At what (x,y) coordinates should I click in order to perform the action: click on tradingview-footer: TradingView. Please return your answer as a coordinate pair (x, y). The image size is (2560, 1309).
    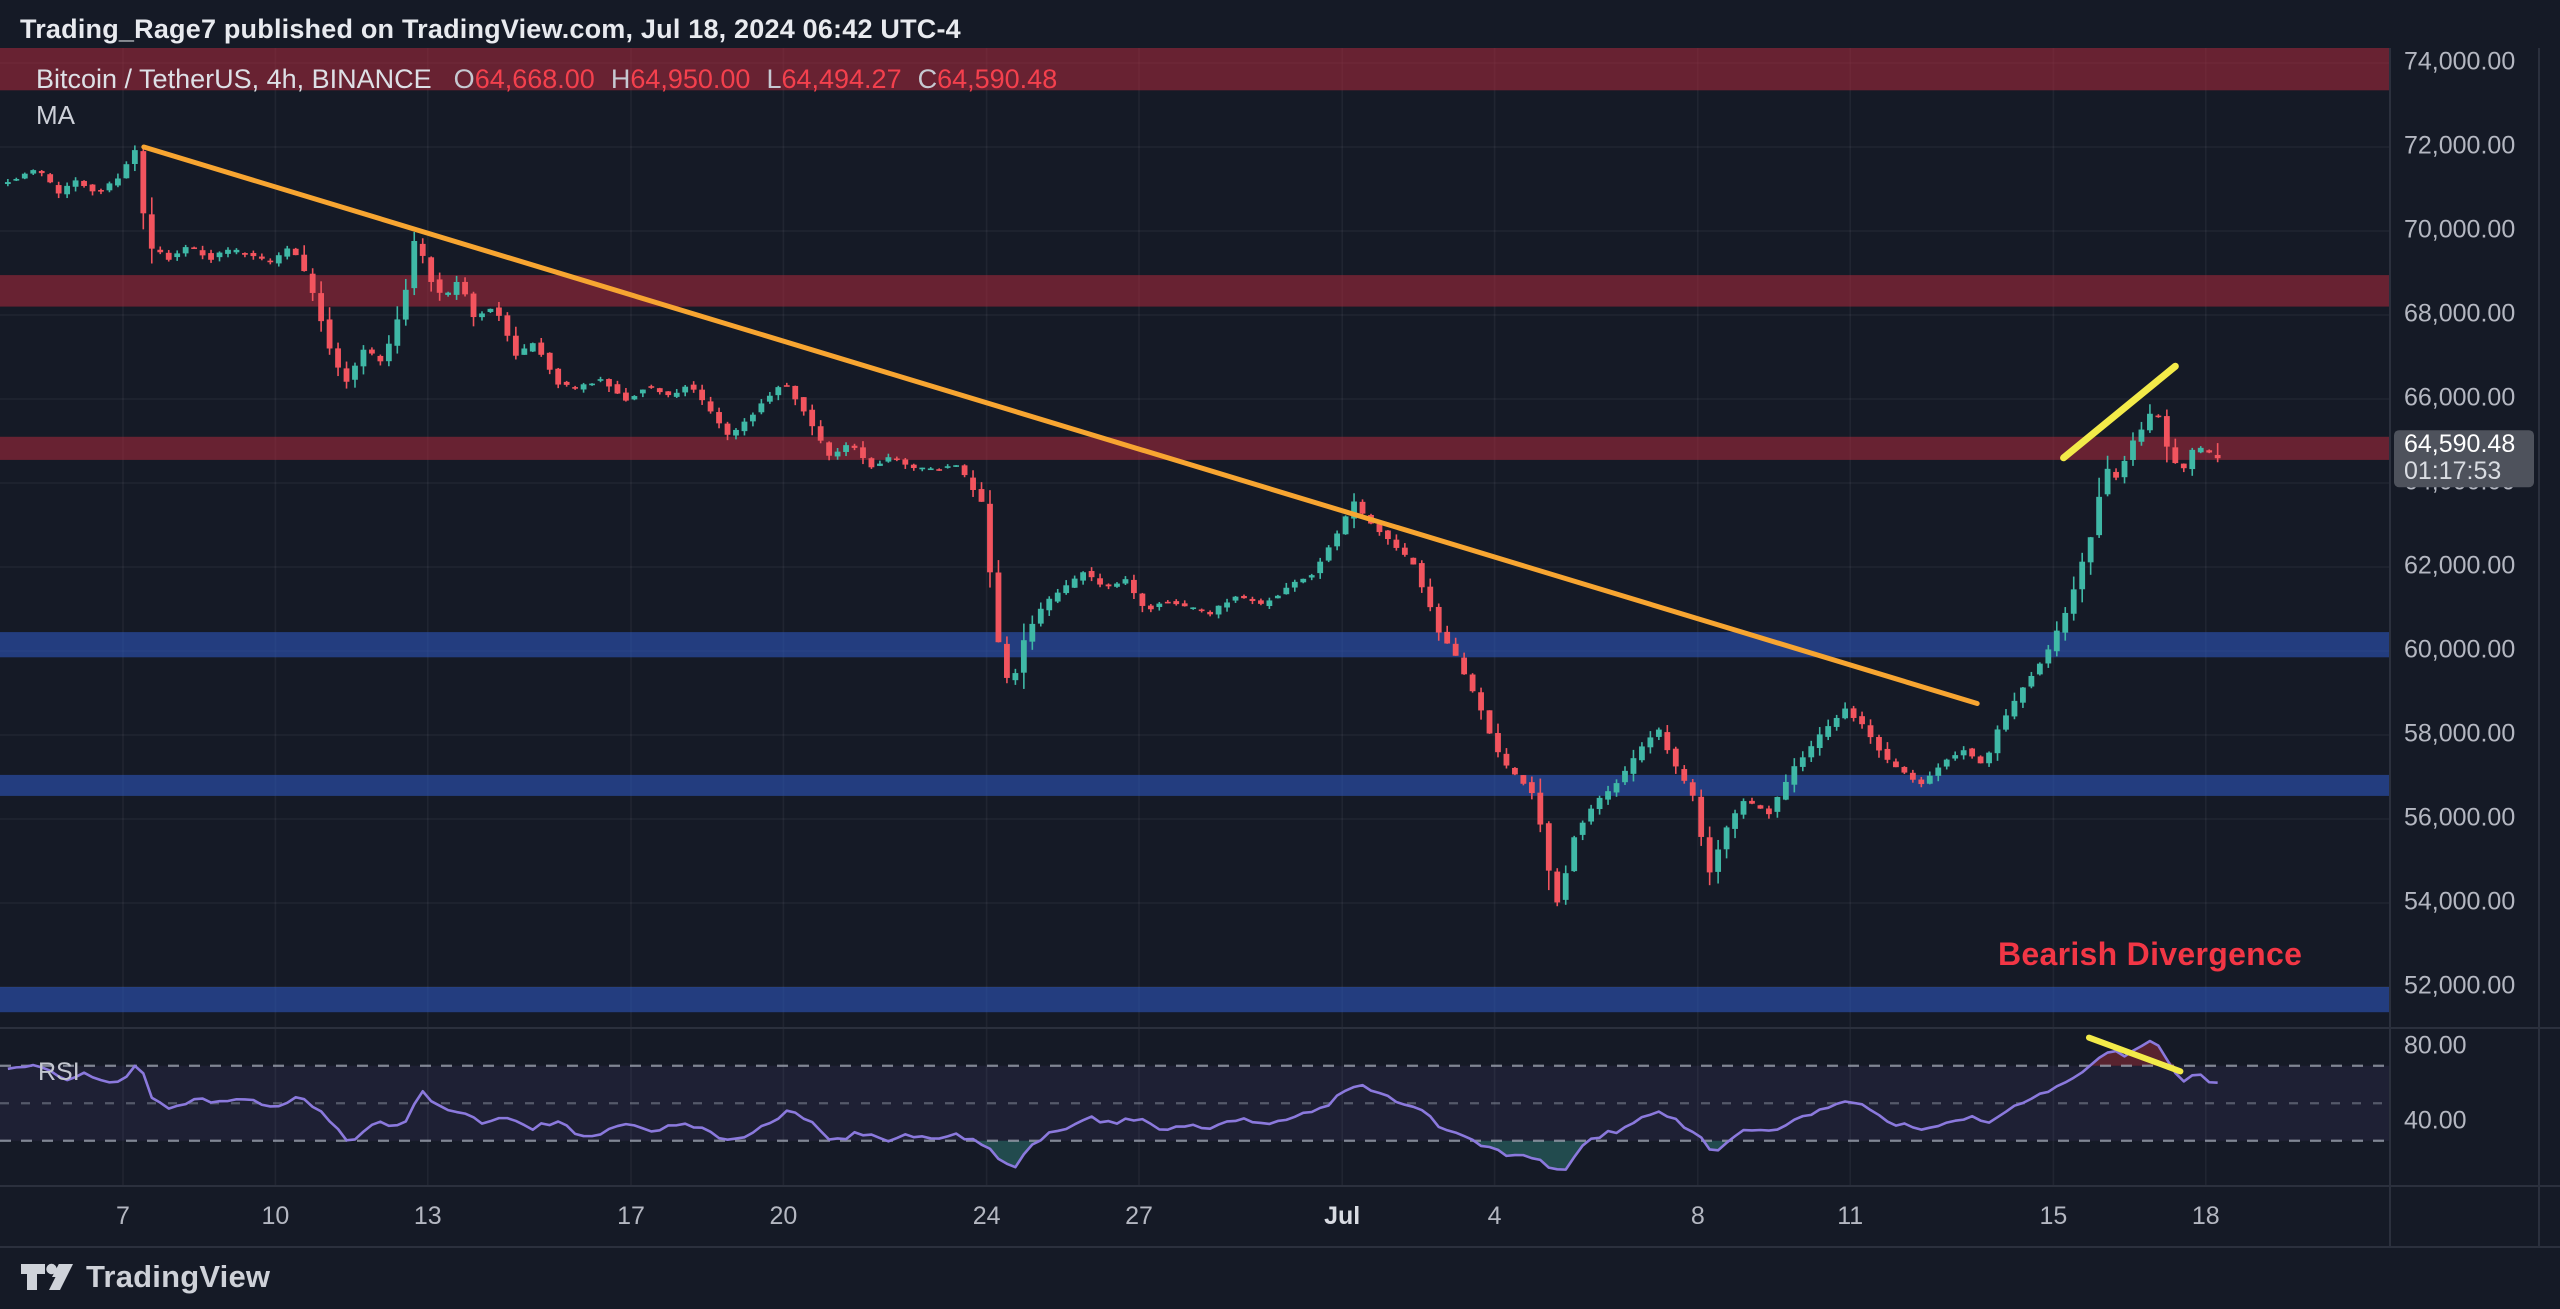
    Looking at the image, I should click on (145, 1277).